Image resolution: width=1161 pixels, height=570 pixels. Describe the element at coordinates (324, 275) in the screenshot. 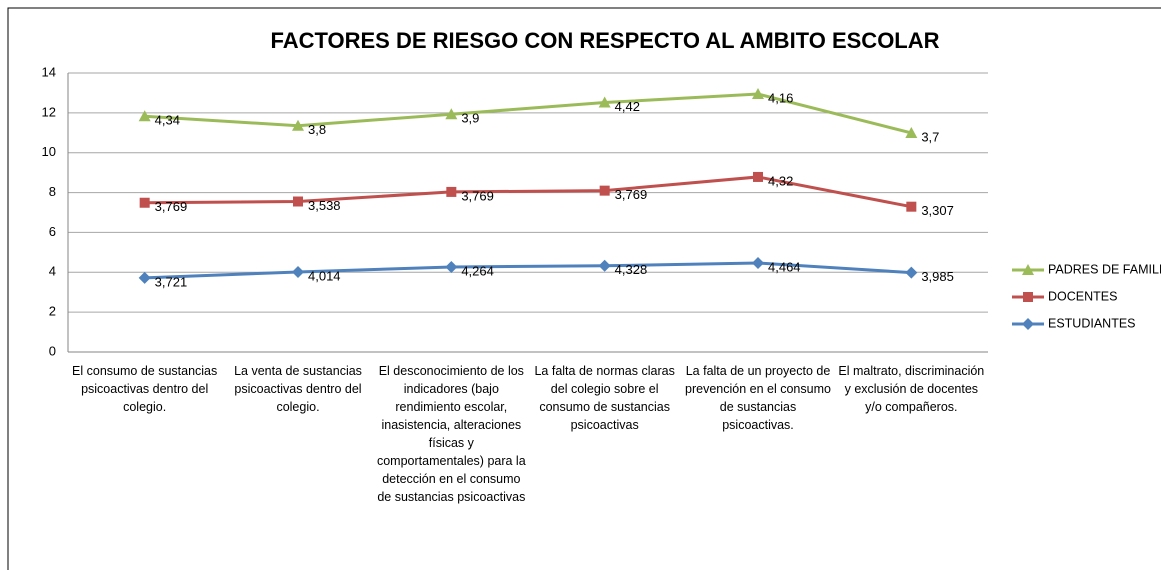

I see `data-label: 4,014` at that location.